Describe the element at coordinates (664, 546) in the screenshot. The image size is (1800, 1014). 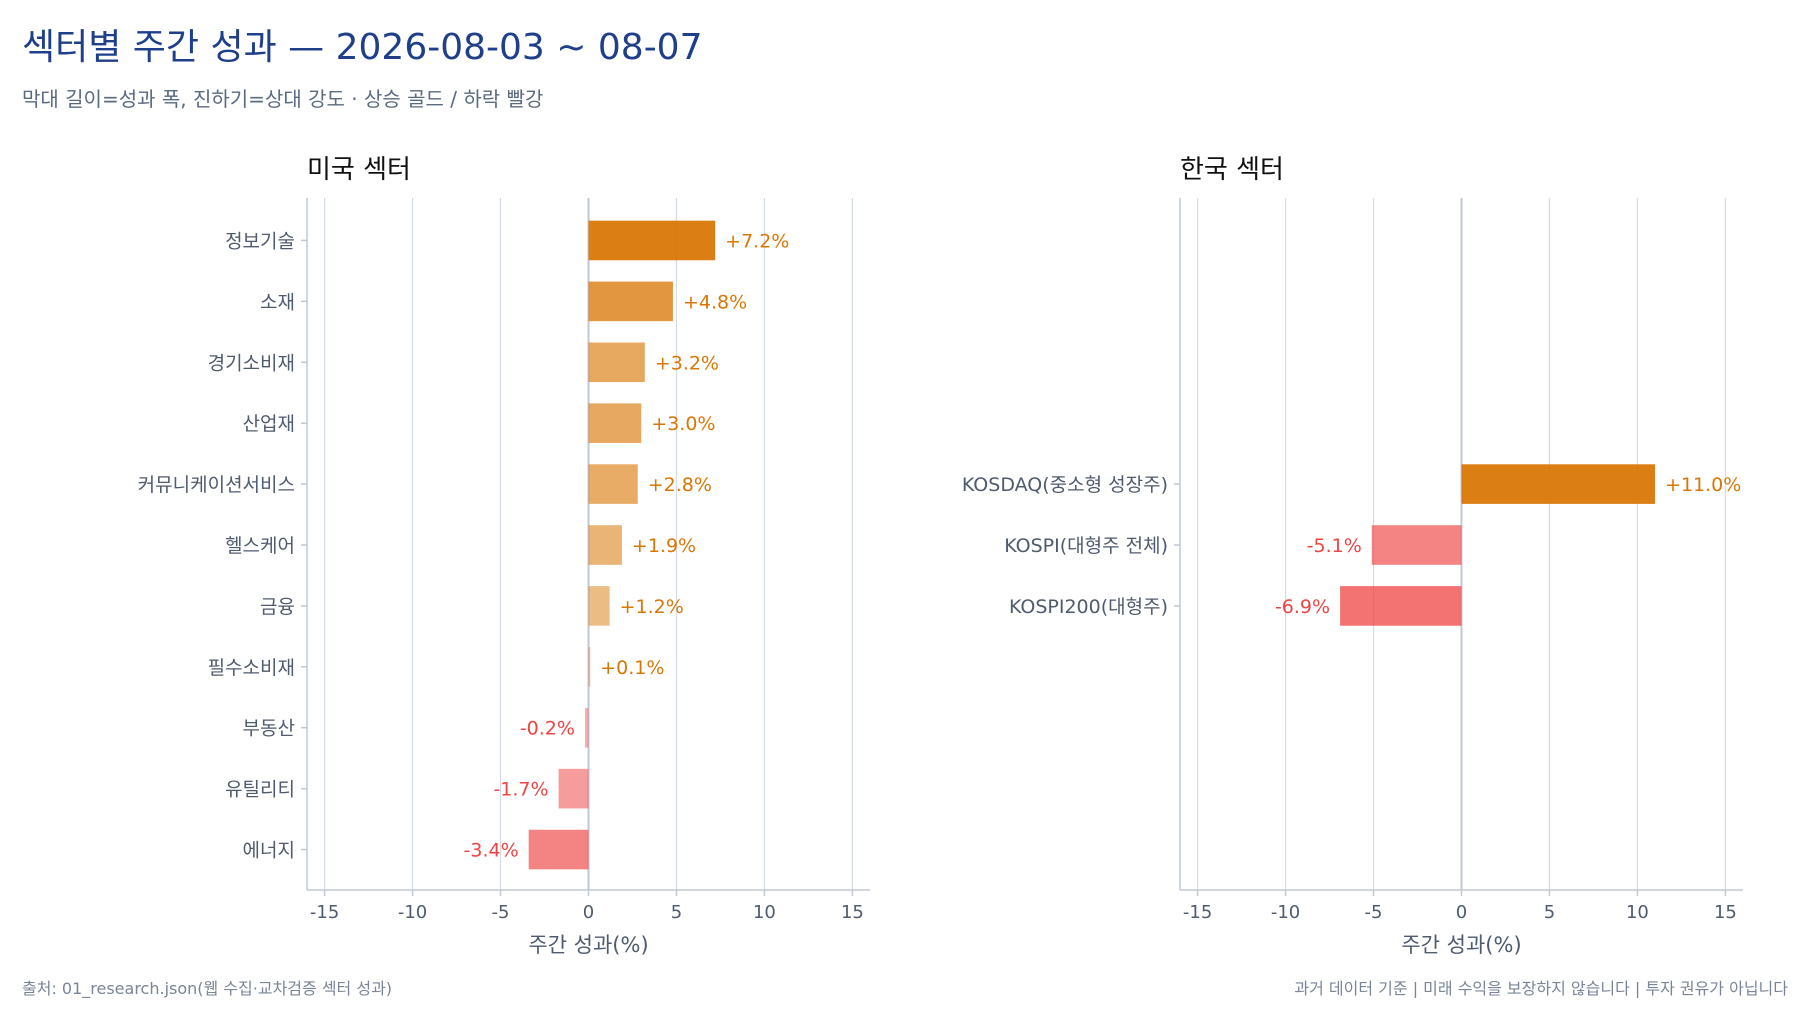
I see `panel-1-data-label: +1.9%` at that location.